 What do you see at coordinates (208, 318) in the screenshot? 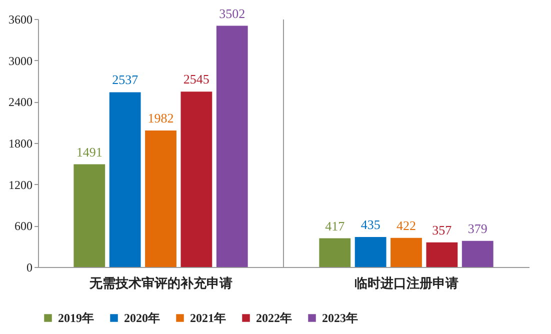
I see `legend-label: 2021年` at bounding box center [208, 318].